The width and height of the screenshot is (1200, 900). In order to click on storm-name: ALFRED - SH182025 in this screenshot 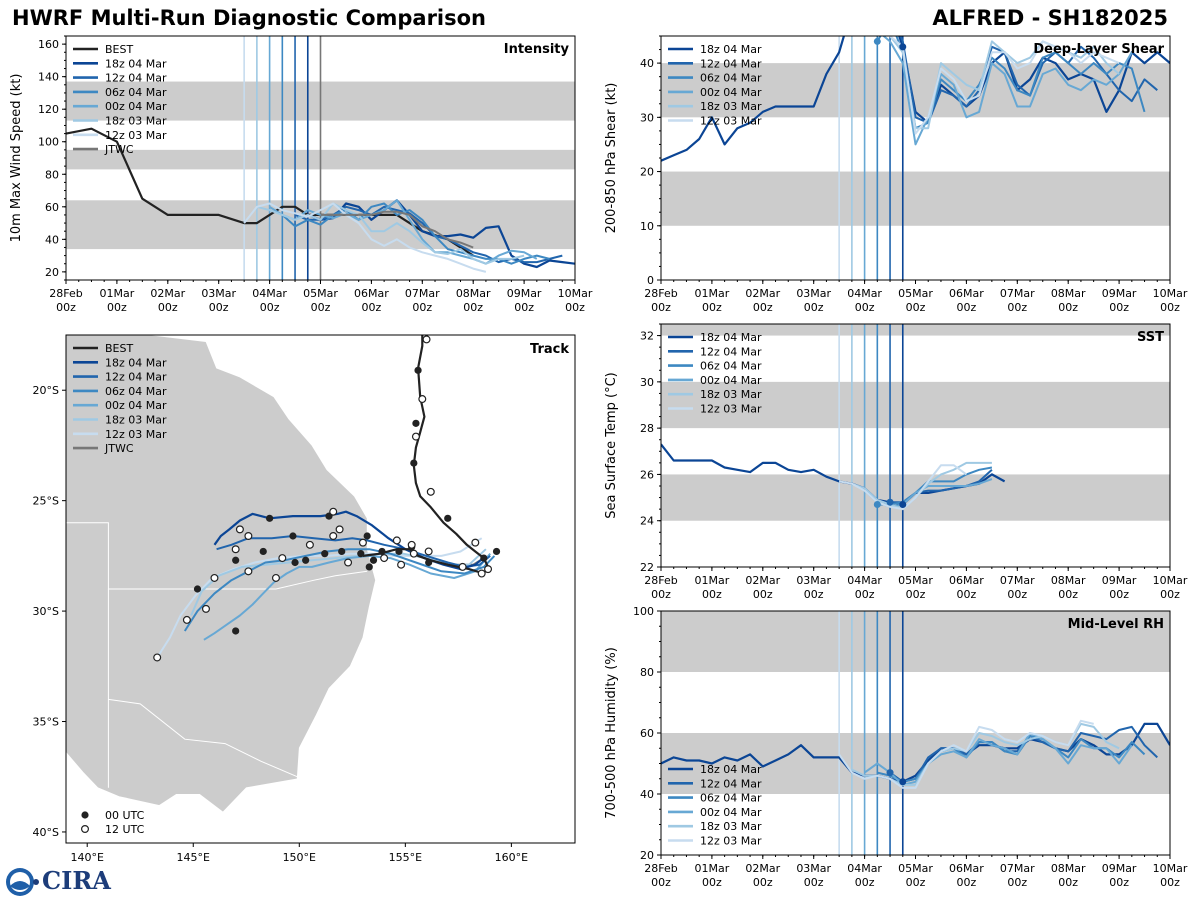, I will do `click(1050, 18)`.